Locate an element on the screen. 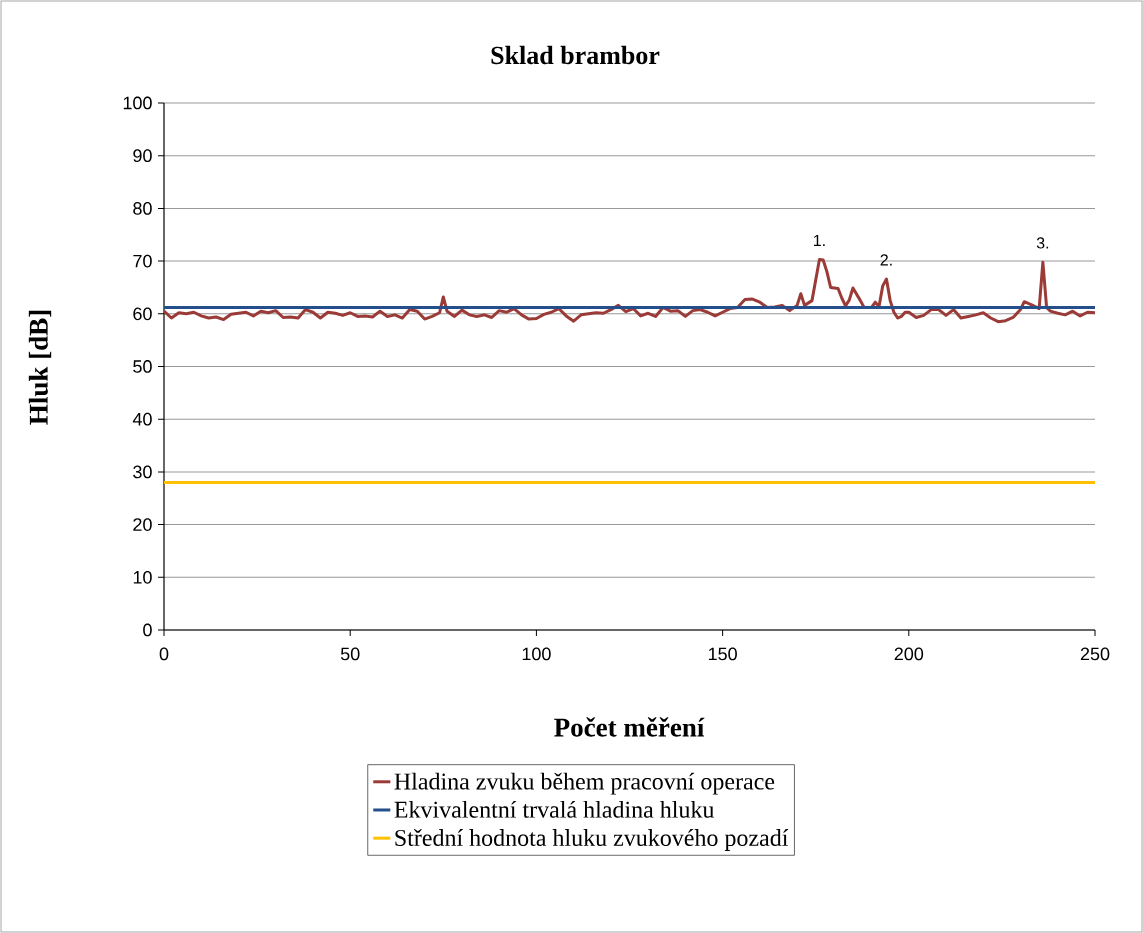 Image resolution: width=1143 pixels, height=933 pixels. y-axis-title: Hluk [dB] is located at coordinates (40, 367).